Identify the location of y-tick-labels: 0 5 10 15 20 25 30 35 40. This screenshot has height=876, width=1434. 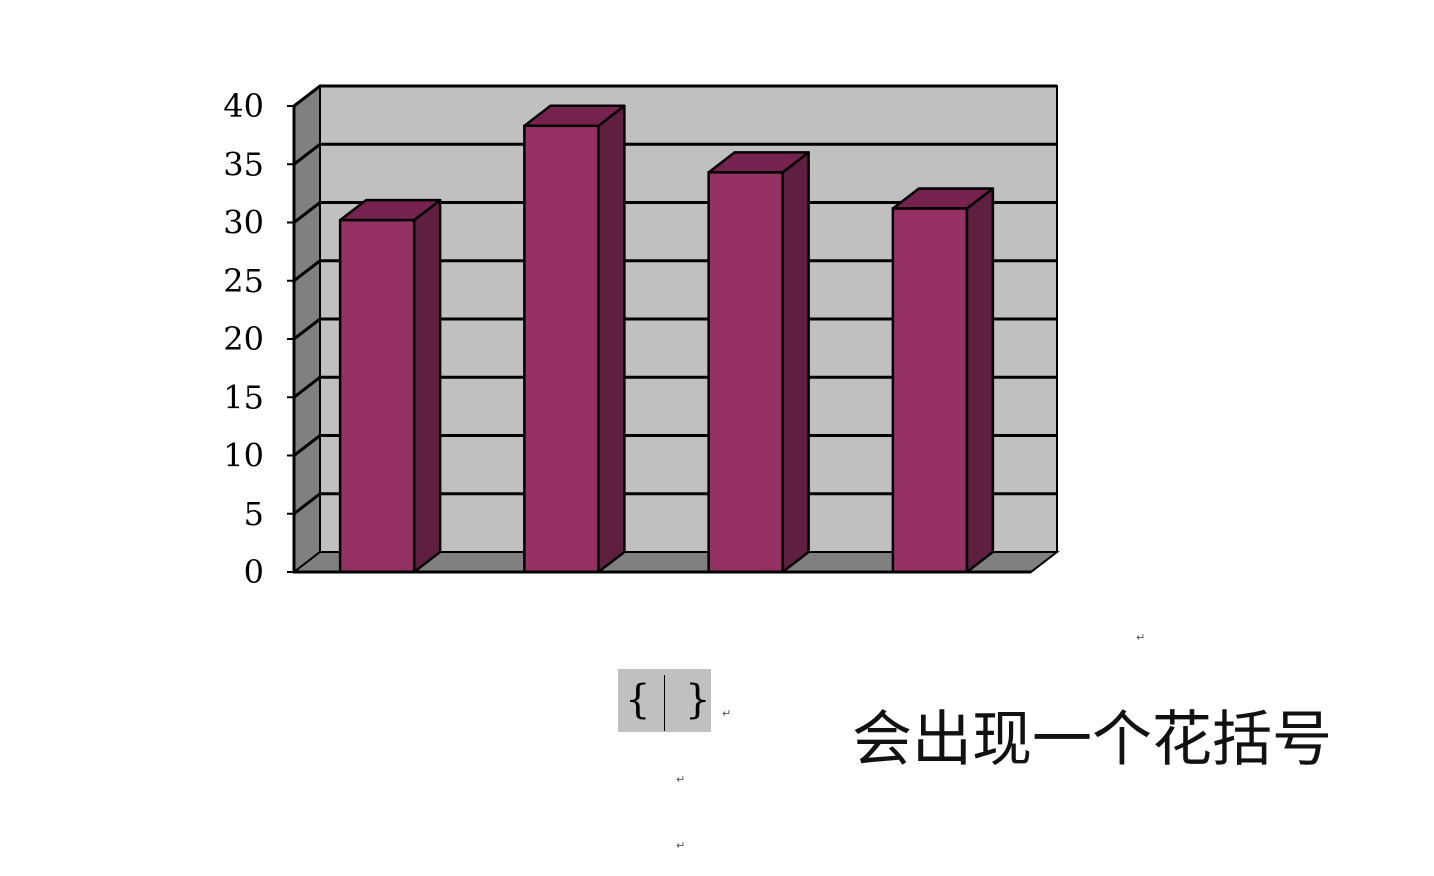
(243, 339).